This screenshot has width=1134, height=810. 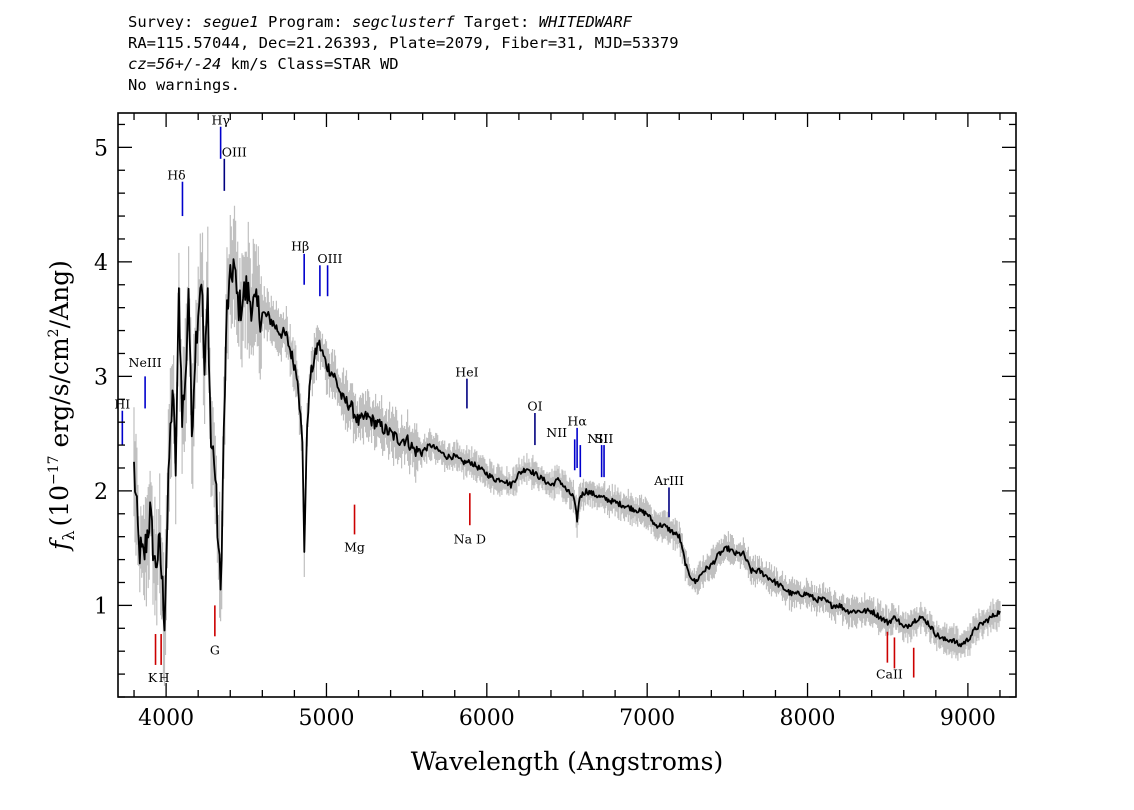 What do you see at coordinates (668, 480) in the screenshot?
I see `line-label: ArIII` at bounding box center [668, 480].